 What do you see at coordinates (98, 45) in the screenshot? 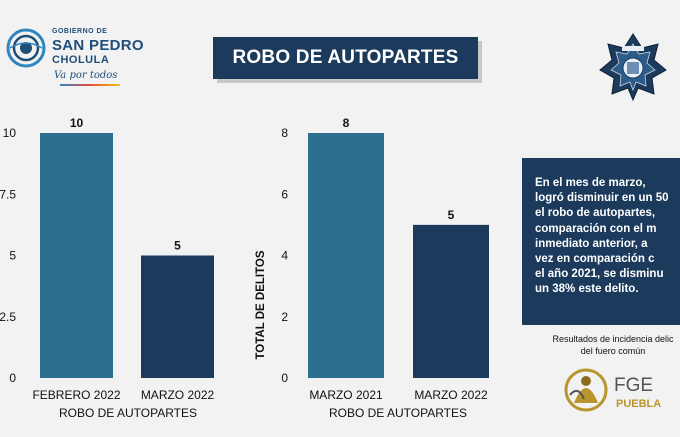
I see `logo-line-2: SAN PEDRO` at bounding box center [98, 45].